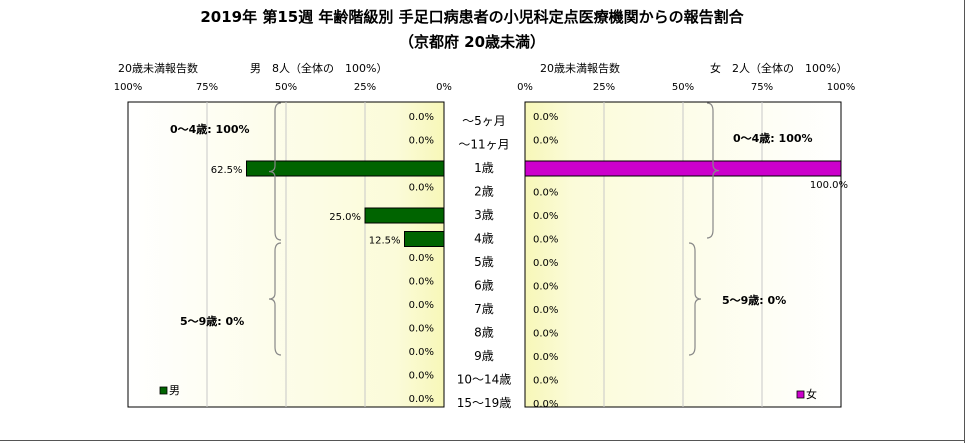  I want to click on right-group-1-label: 5～9歳: 0%, so click(754, 300).